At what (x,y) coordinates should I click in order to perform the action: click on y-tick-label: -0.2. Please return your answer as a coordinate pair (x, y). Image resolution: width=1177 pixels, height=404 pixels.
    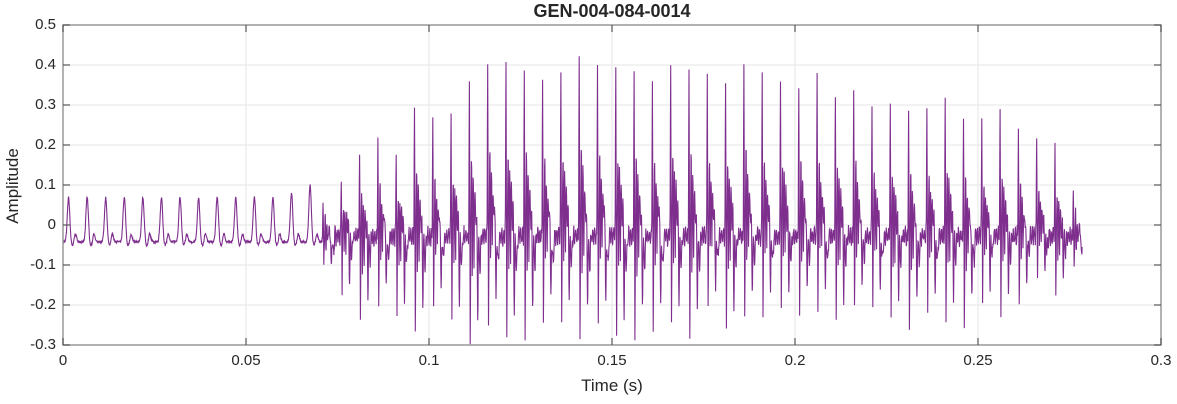
    Looking at the image, I should click on (43, 304).